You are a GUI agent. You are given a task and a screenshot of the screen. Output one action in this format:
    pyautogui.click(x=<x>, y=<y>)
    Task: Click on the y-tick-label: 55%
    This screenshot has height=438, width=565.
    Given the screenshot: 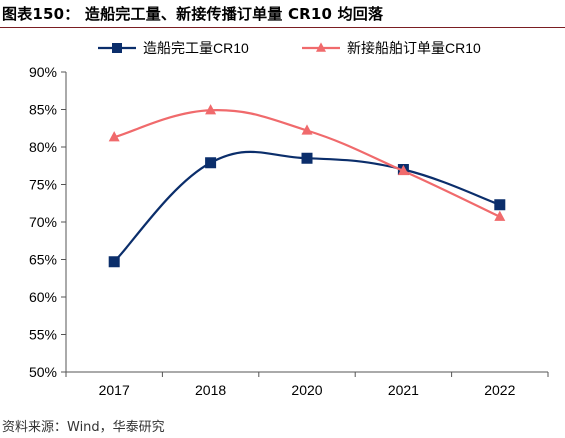 What is the action you would take?
    pyautogui.click(x=43, y=335)
    